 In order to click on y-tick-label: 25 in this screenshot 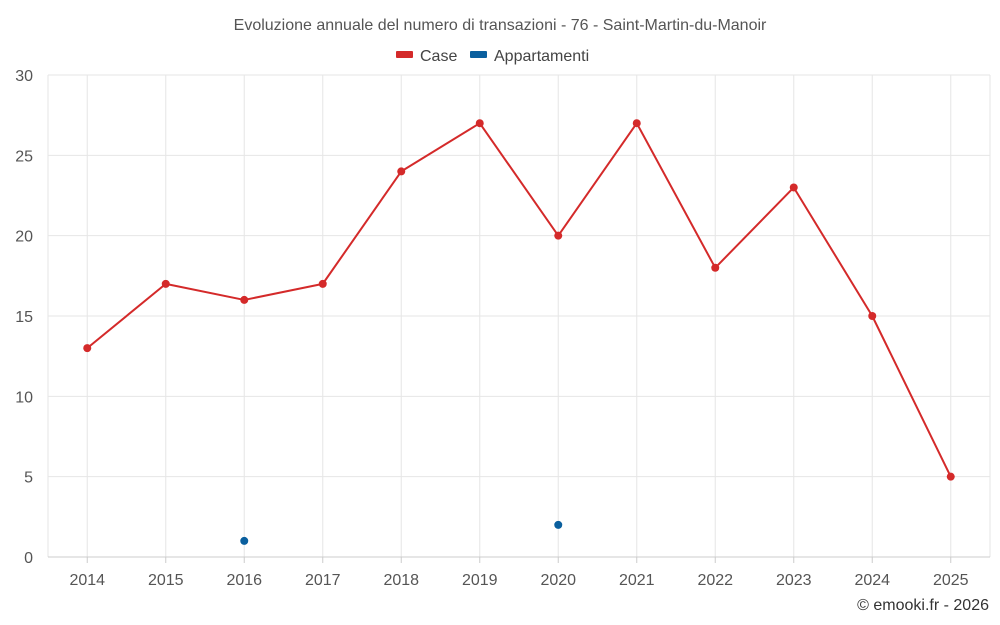, I will do `click(24, 156)`.